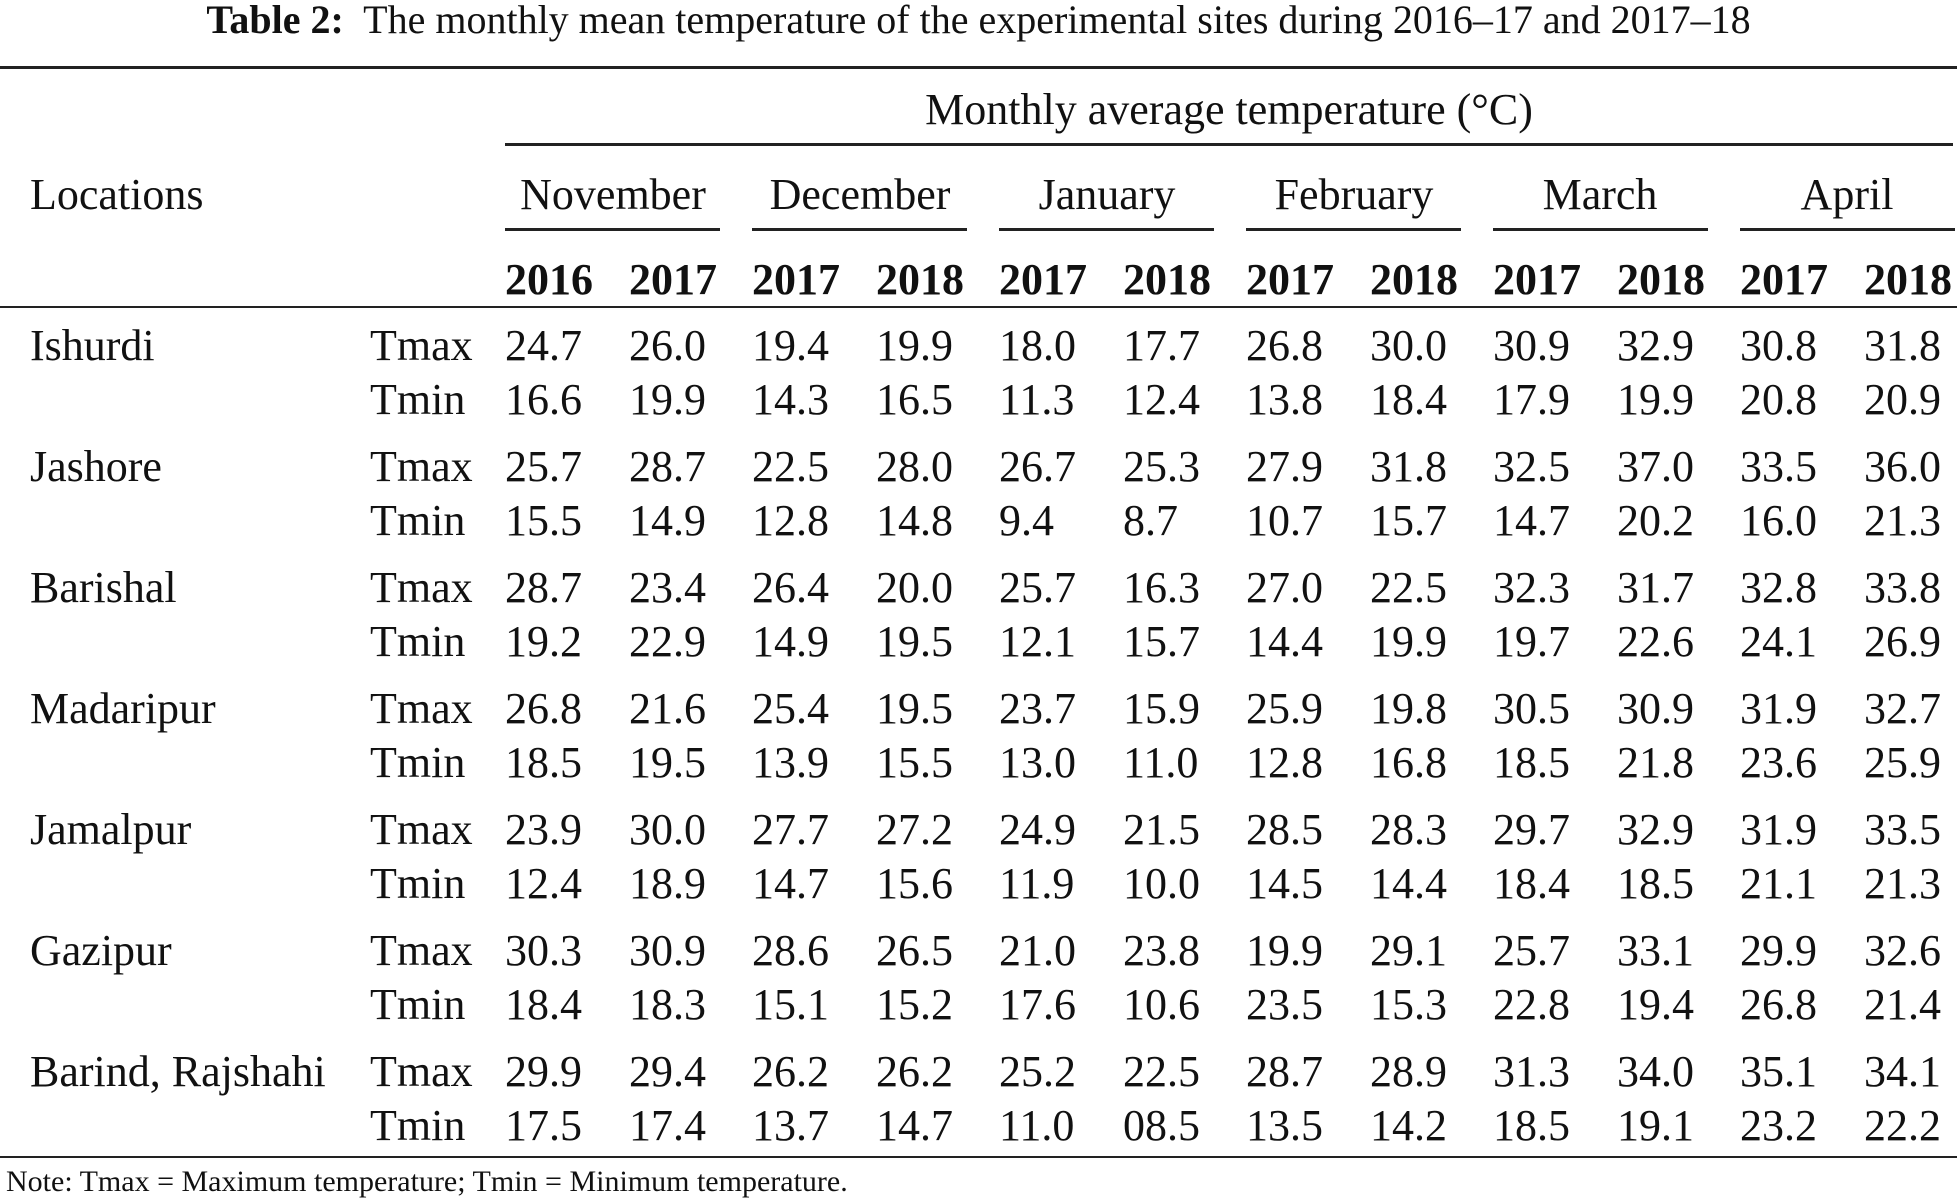  Describe the element at coordinates (1408, 466) in the screenshot. I see `tmax-cell: 31.8` at that location.